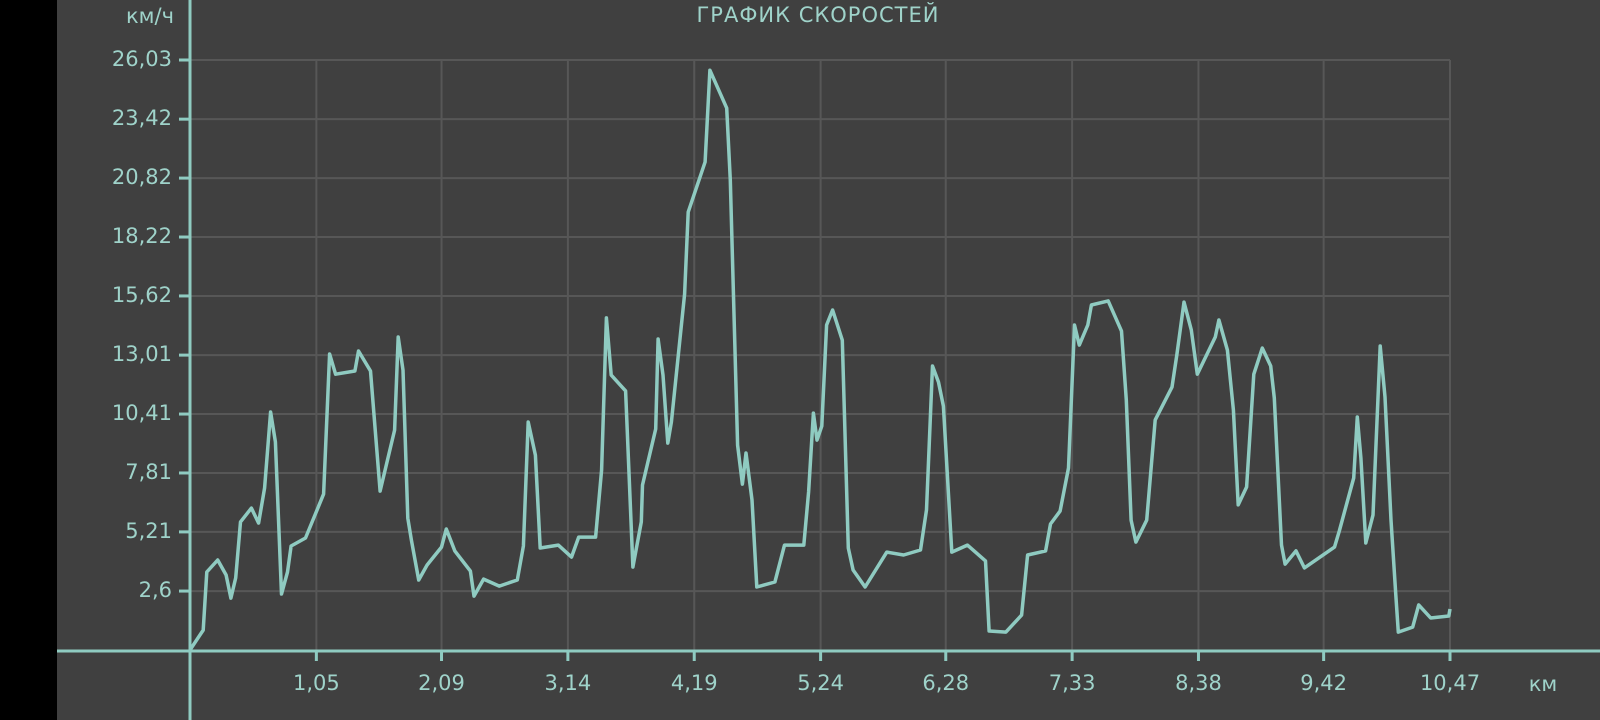  Describe the element at coordinates (142, 413) in the screenshot. I see `y-tick-label: 10,41` at that location.